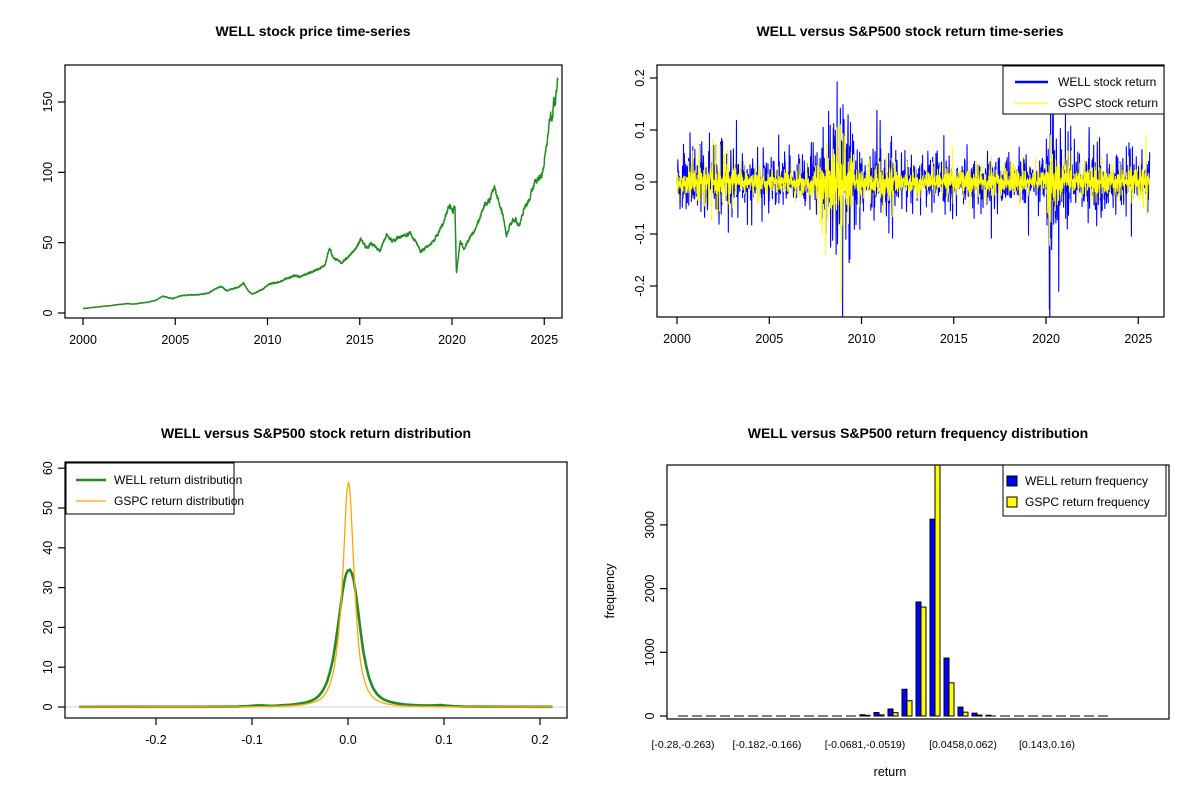 The image size is (1200, 800). What do you see at coordinates (893, 591) in the screenshot?
I see `histogram-bars` at bounding box center [893, 591].